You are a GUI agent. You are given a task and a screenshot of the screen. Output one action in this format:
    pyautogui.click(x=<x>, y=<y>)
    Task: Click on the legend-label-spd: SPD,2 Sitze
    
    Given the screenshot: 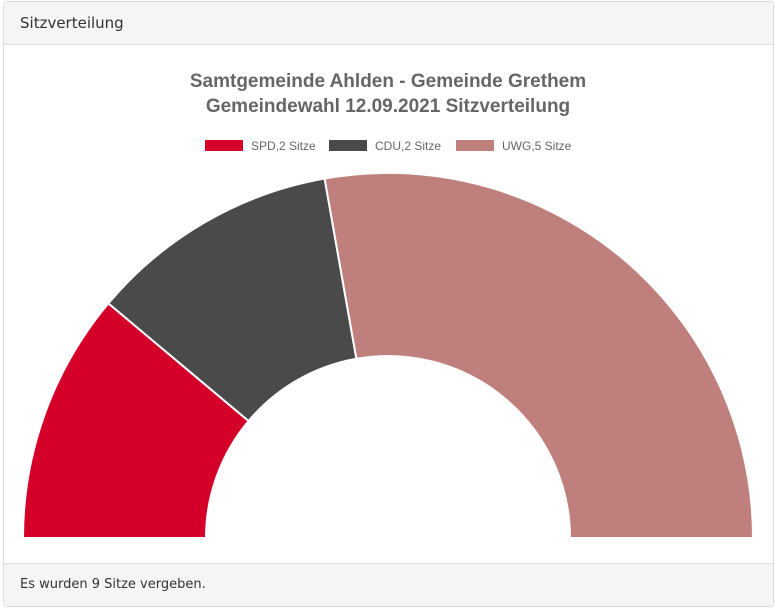 What is the action you would take?
    pyautogui.click(x=283, y=146)
    